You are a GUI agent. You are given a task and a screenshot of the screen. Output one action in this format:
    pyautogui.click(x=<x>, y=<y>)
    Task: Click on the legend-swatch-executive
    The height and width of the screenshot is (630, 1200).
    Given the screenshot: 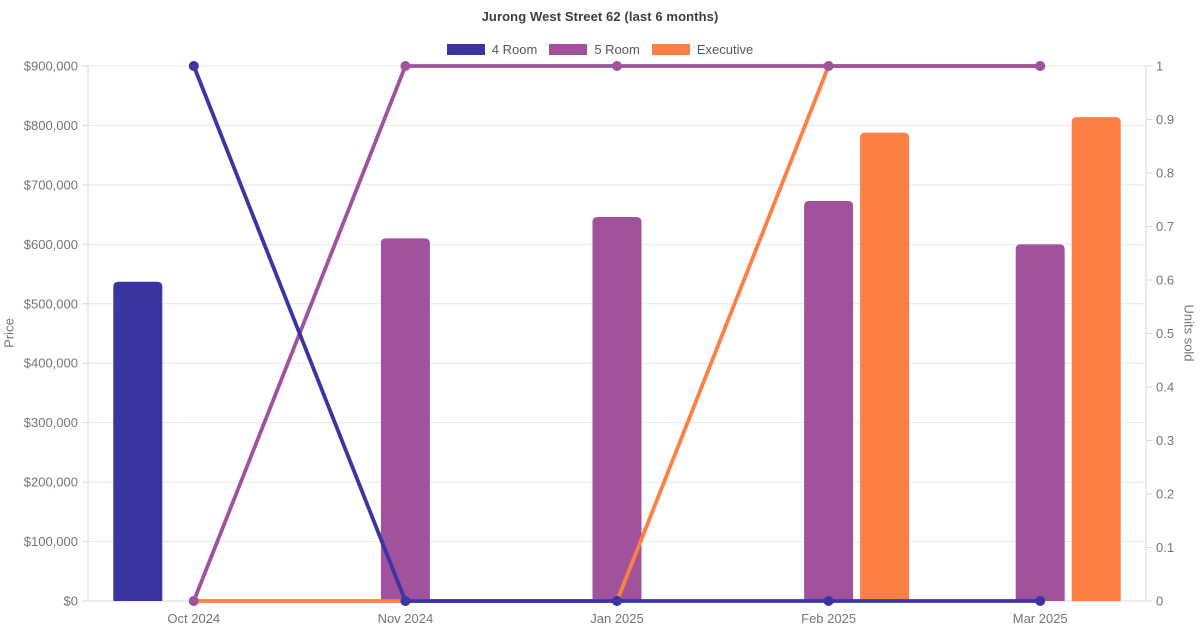 What is the action you would take?
    pyautogui.click(x=670, y=49)
    